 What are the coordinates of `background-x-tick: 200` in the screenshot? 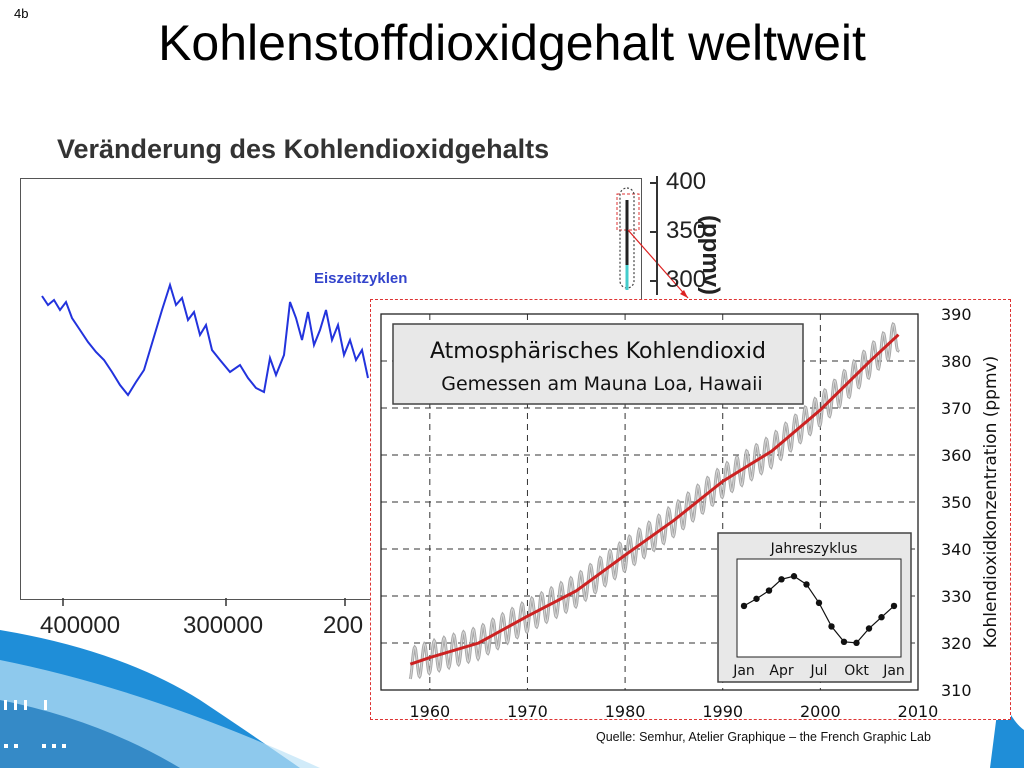 It's located at (343, 625).